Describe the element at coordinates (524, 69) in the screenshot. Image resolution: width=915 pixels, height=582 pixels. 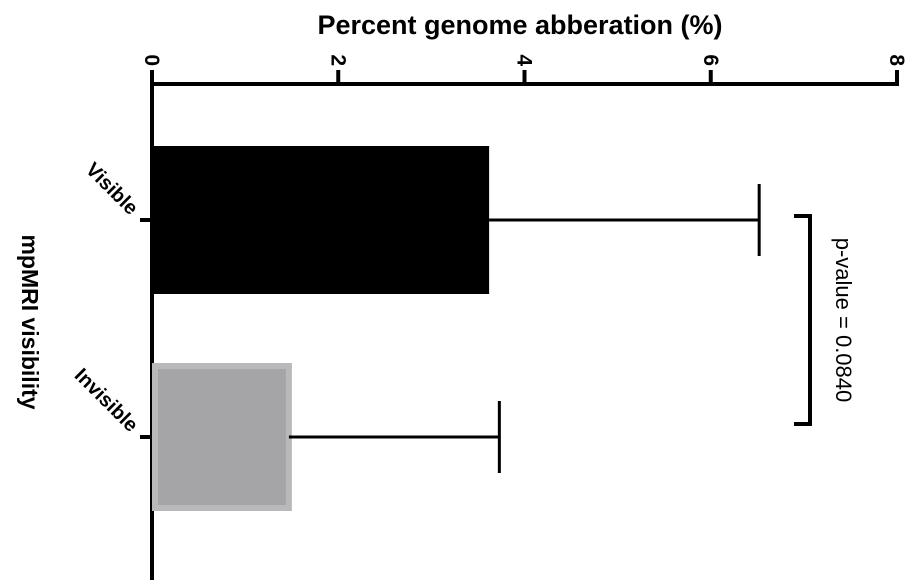
I see `x-axis-ticks: 0 2 4 6 8` at that location.